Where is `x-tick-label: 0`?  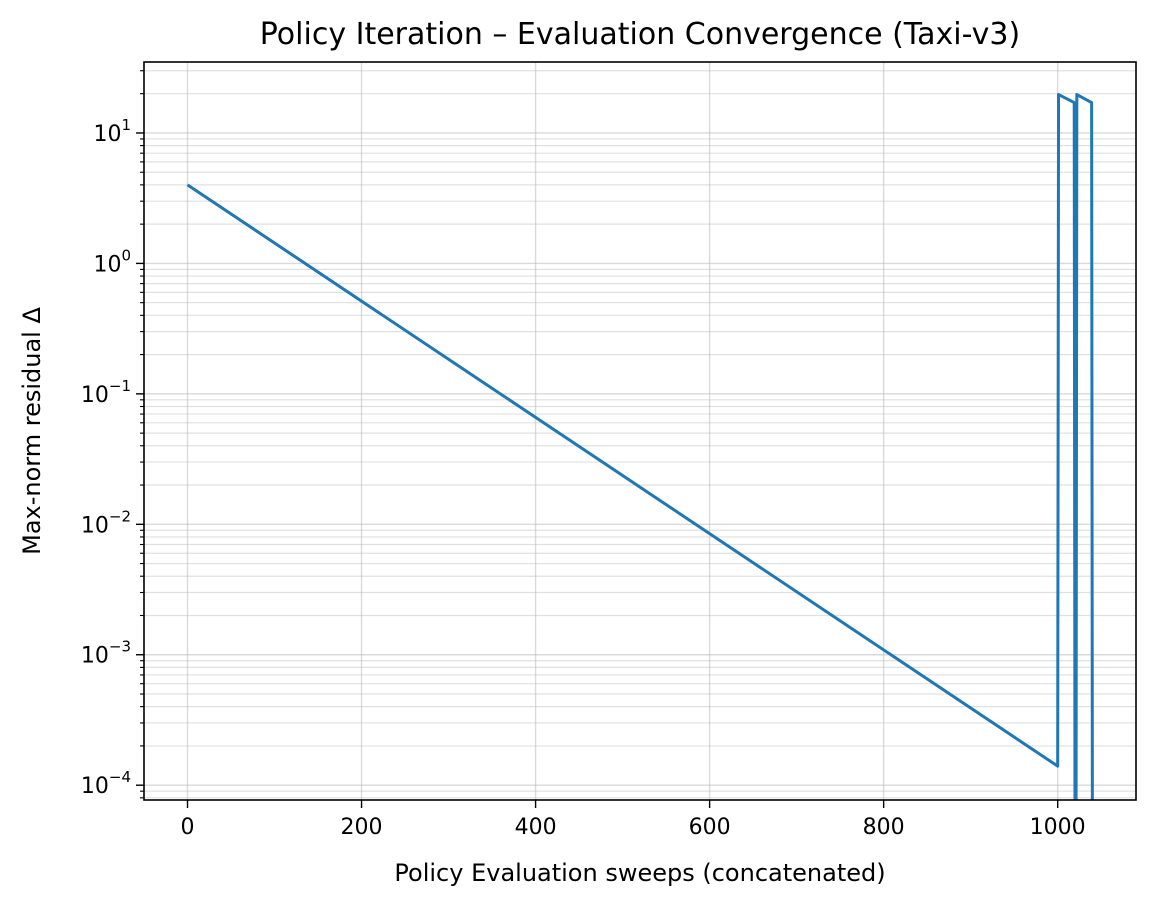
x-tick-label: 0 is located at coordinates (188, 827).